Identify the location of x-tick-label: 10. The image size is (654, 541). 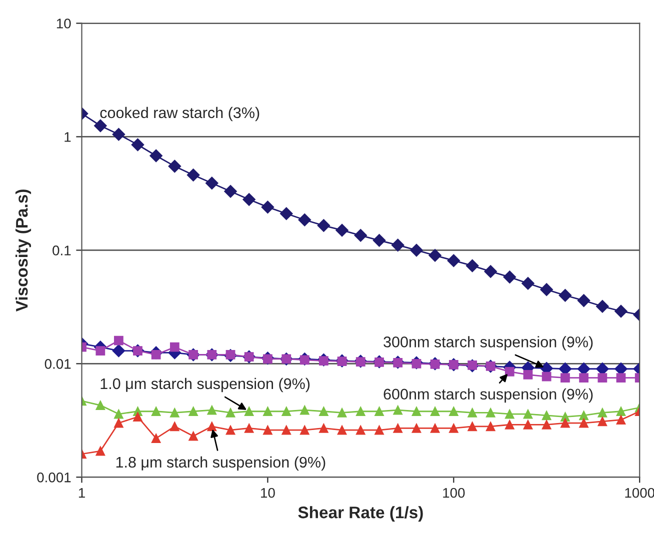
(268, 493).